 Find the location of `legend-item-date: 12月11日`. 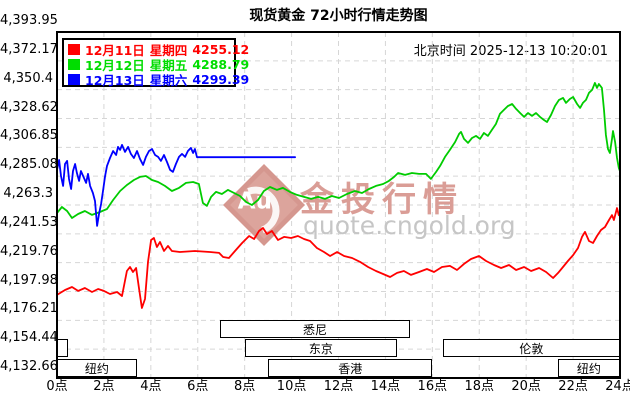

legend-item-date: 12月11日 is located at coordinates (115, 50).